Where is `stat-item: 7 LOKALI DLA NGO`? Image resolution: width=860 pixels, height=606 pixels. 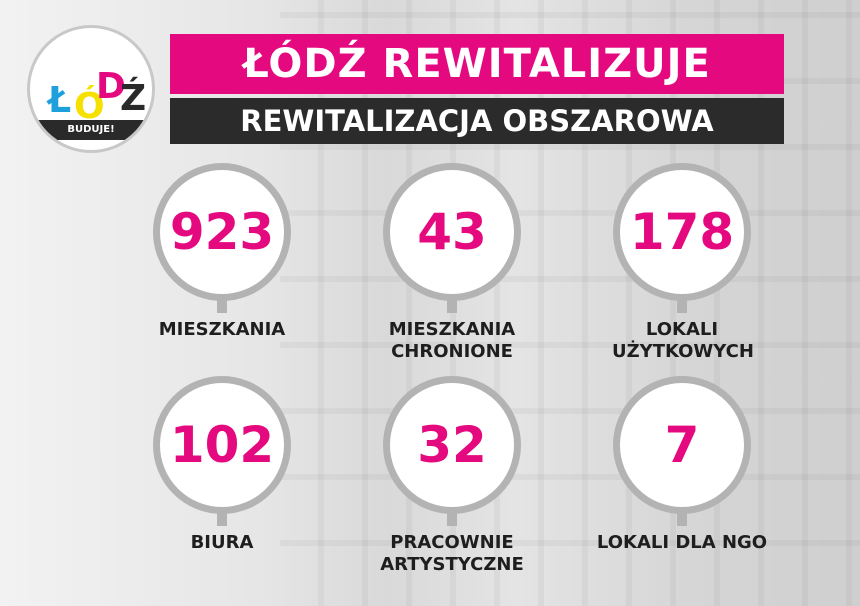 stat-item: 7 LOKALI DLA NGO is located at coordinates (682, 465).